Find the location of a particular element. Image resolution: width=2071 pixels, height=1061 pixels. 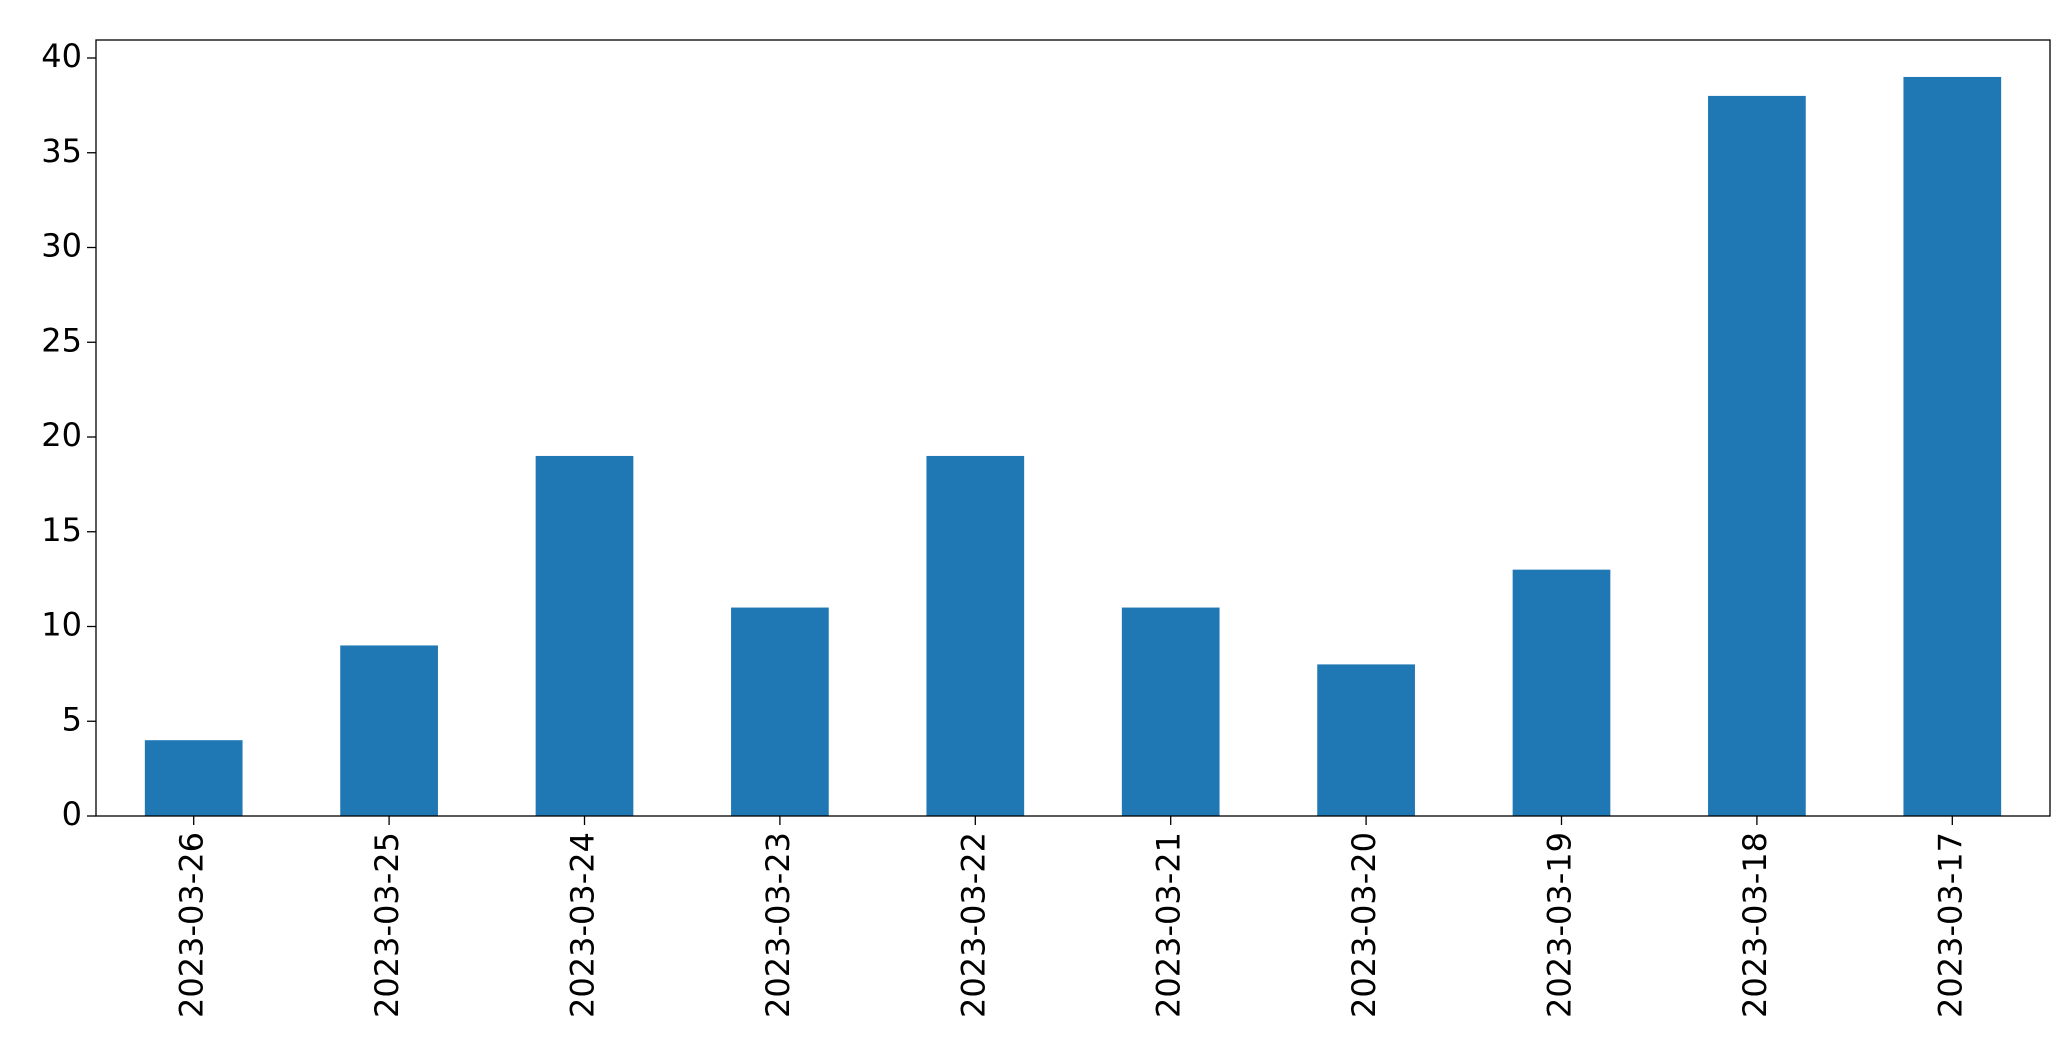

y-tick-label: 5 is located at coordinates (72, 719).